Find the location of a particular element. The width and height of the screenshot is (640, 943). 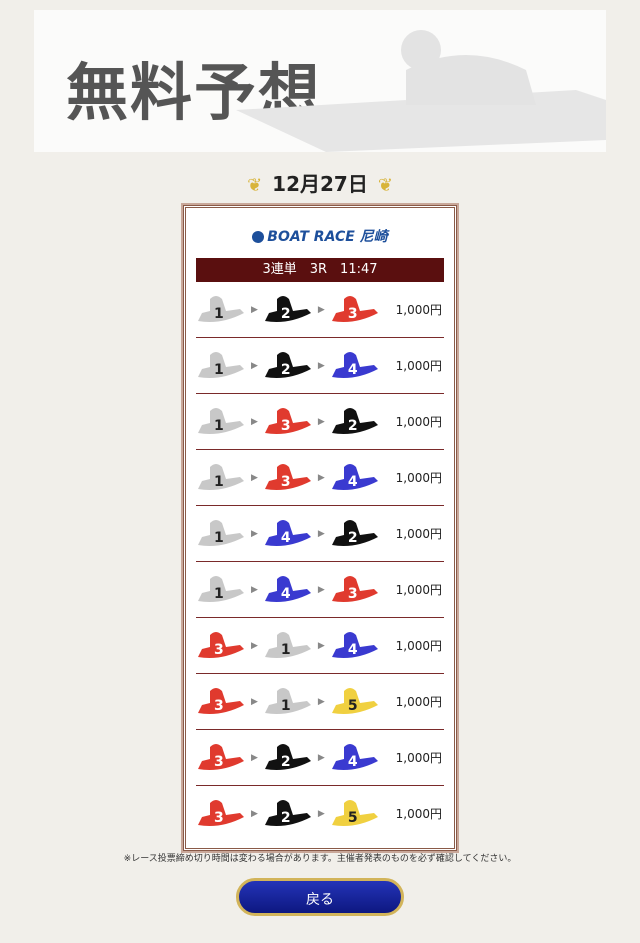

boatrace-logo: BOAT RACE 尼崎 is located at coordinates (320, 236).